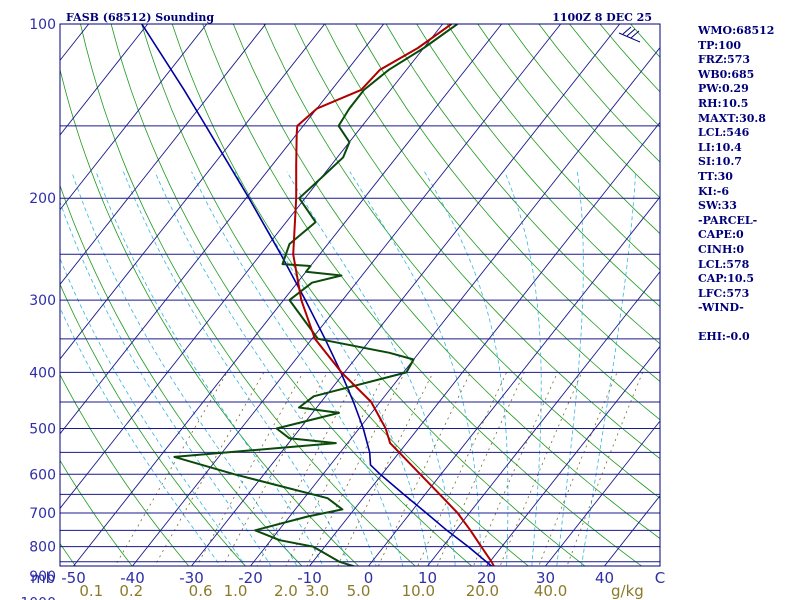  I want to click on index-item: KI:-6, so click(713, 191).